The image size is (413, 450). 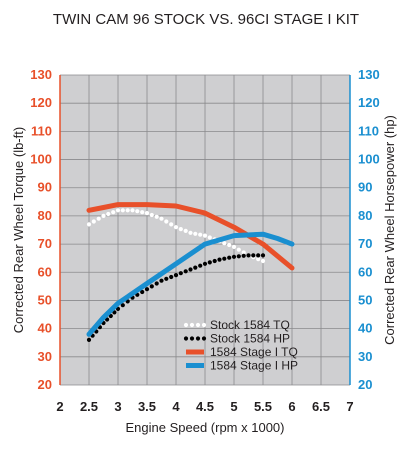 What do you see at coordinates (45, 243) in the screenshot?
I see `y-tick-left-label: 70` at bounding box center [45, 243].